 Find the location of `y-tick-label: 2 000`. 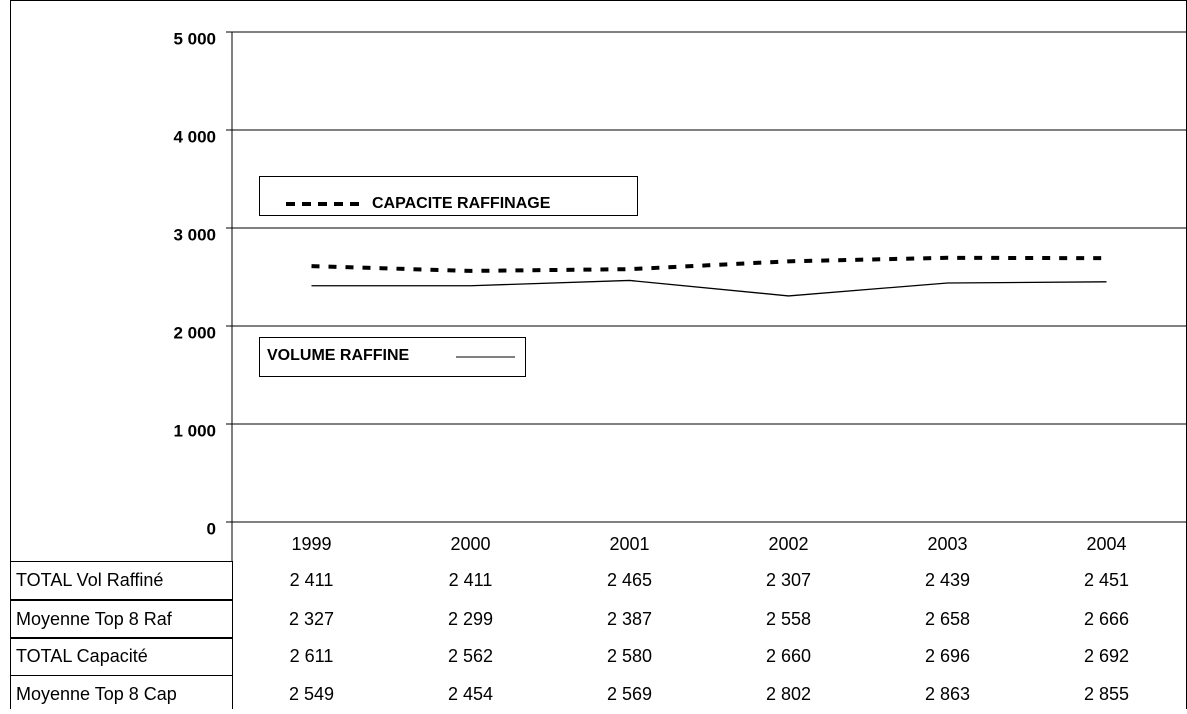

y-tick-label: 2 000 is located at coordinates (194, 332).